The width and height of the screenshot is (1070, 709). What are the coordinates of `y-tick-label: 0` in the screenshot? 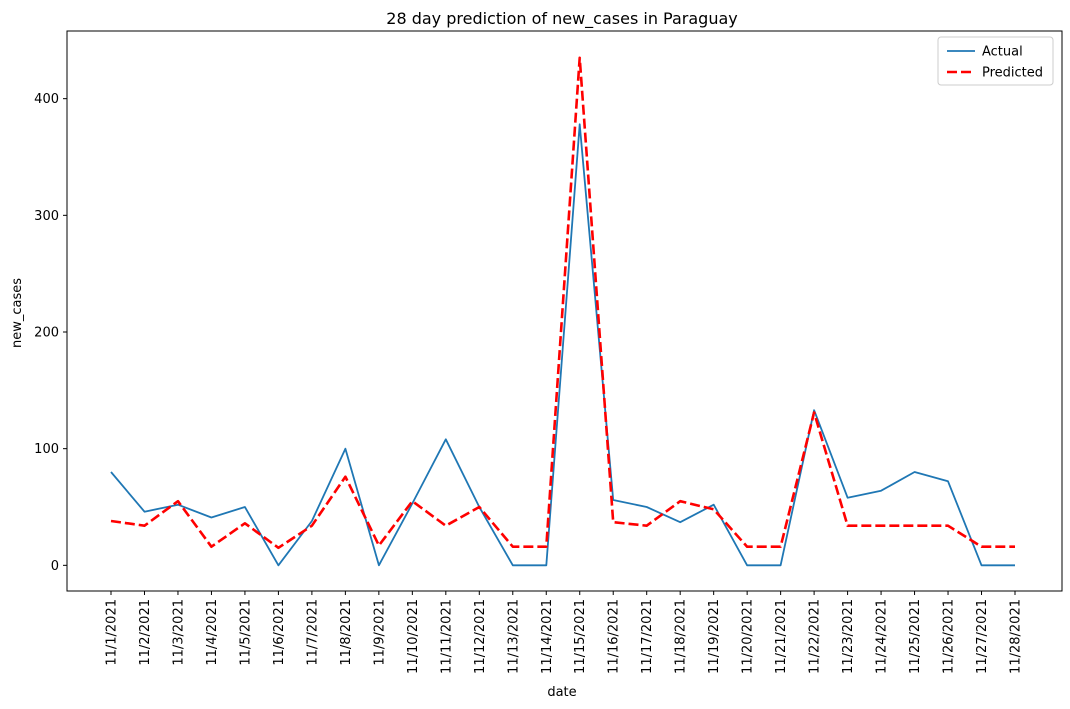 It's located at (55, 566).